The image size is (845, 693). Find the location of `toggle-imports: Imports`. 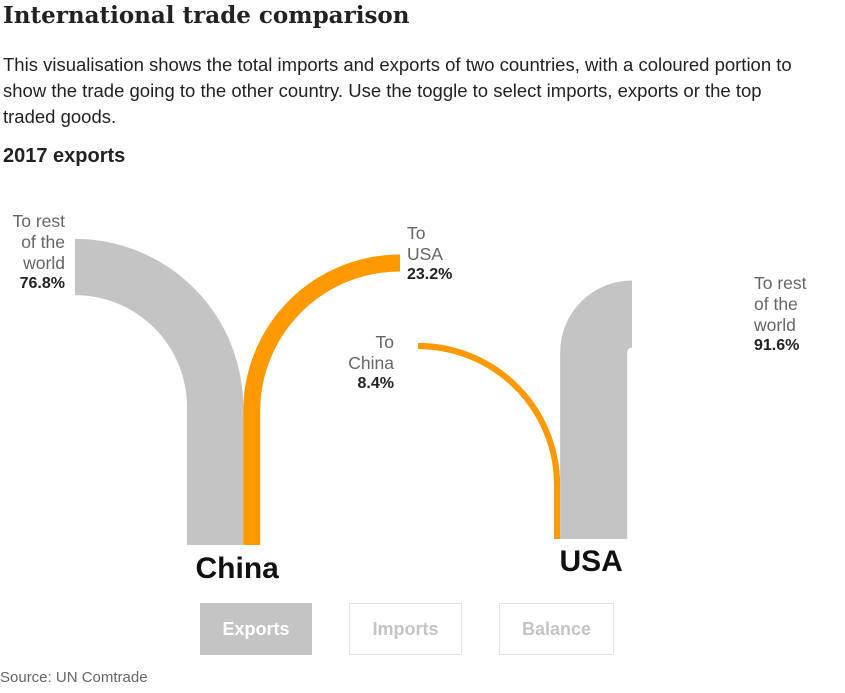

toggle-imports: Imports is located at coordinates (405, 629).